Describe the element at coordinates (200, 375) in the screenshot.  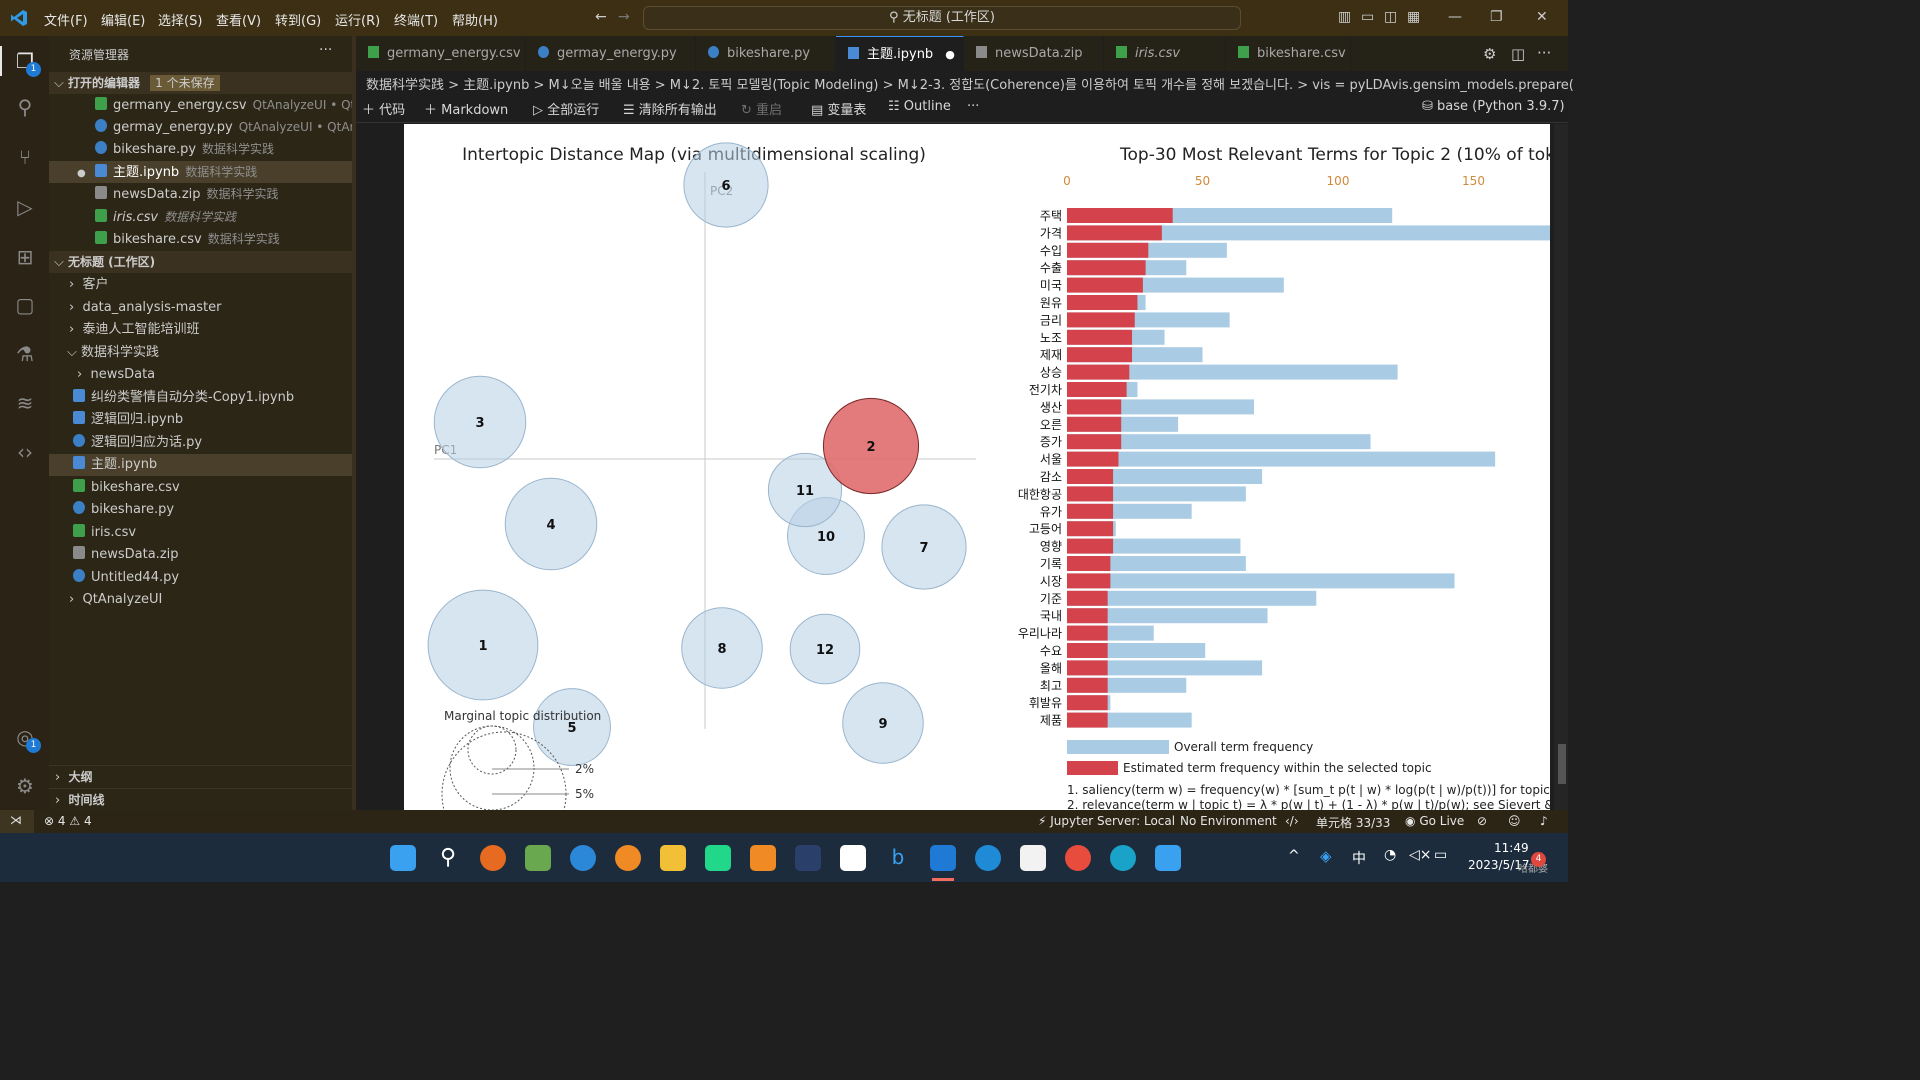
I see `folder-item: › newsData` at that location.